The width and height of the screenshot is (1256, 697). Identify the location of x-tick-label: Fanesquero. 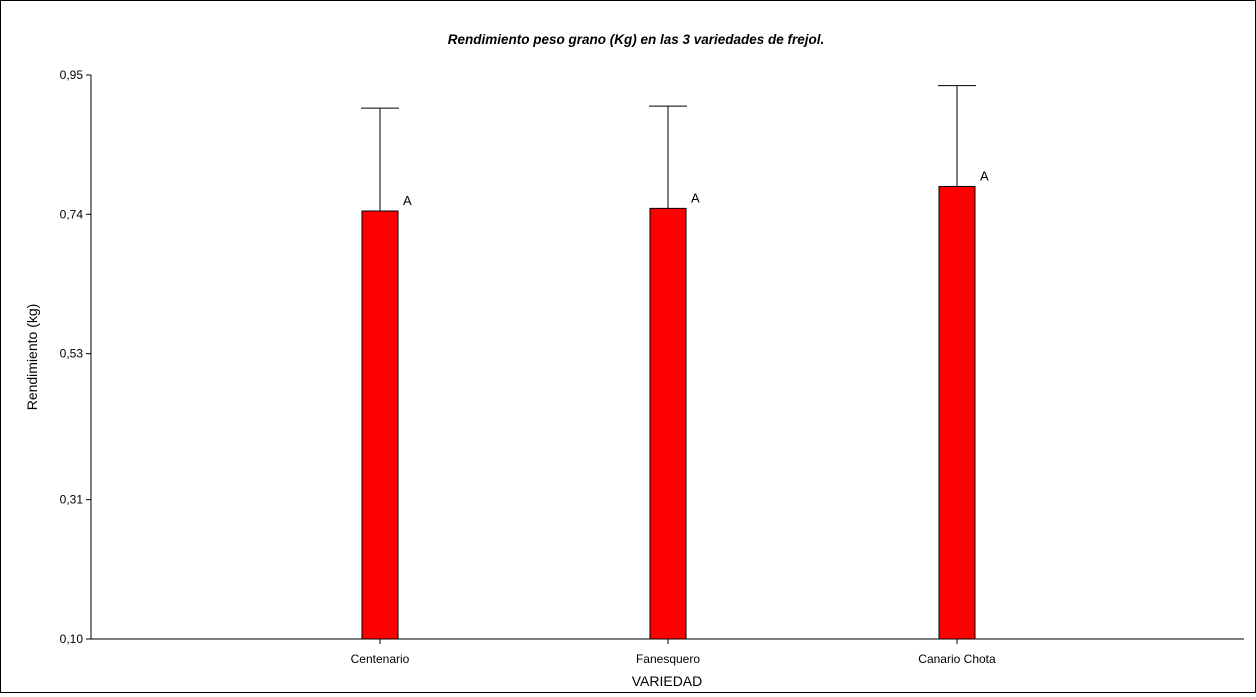
(668, 659).